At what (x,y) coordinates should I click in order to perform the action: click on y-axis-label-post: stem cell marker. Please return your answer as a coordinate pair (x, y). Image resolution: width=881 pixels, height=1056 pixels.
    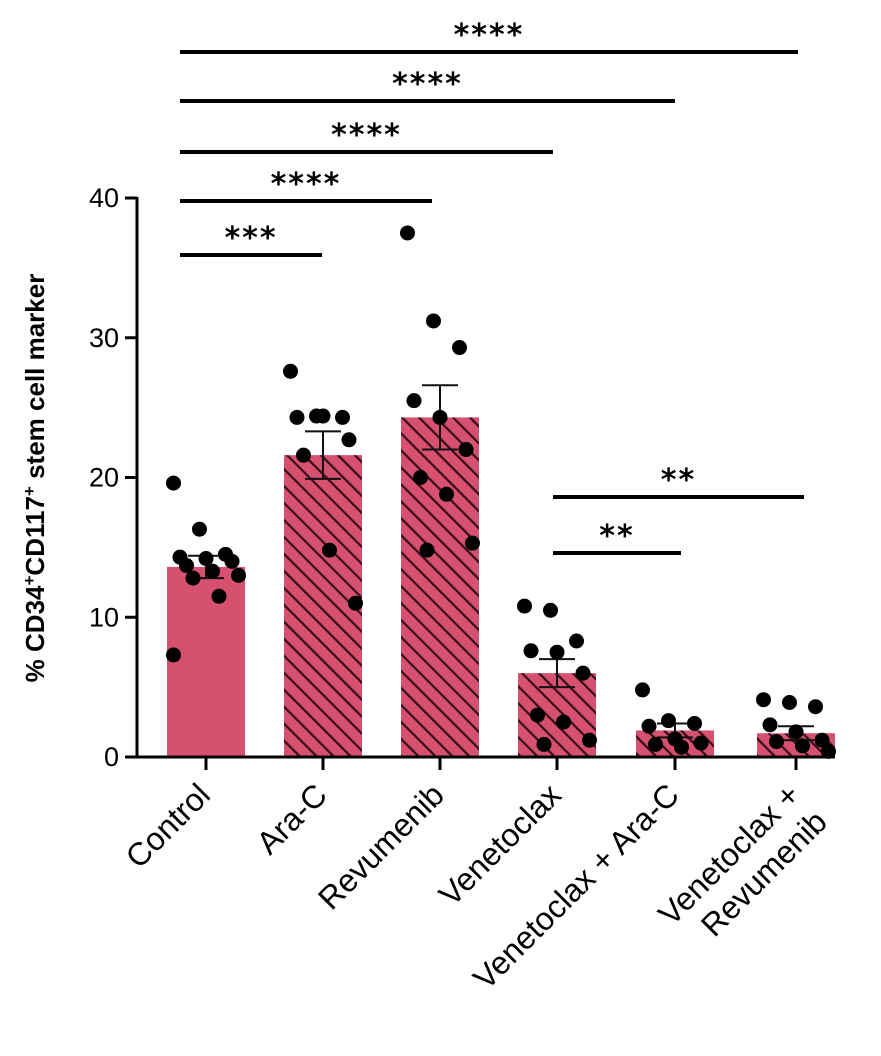
    Looking at the image, I should click on (35, 380).